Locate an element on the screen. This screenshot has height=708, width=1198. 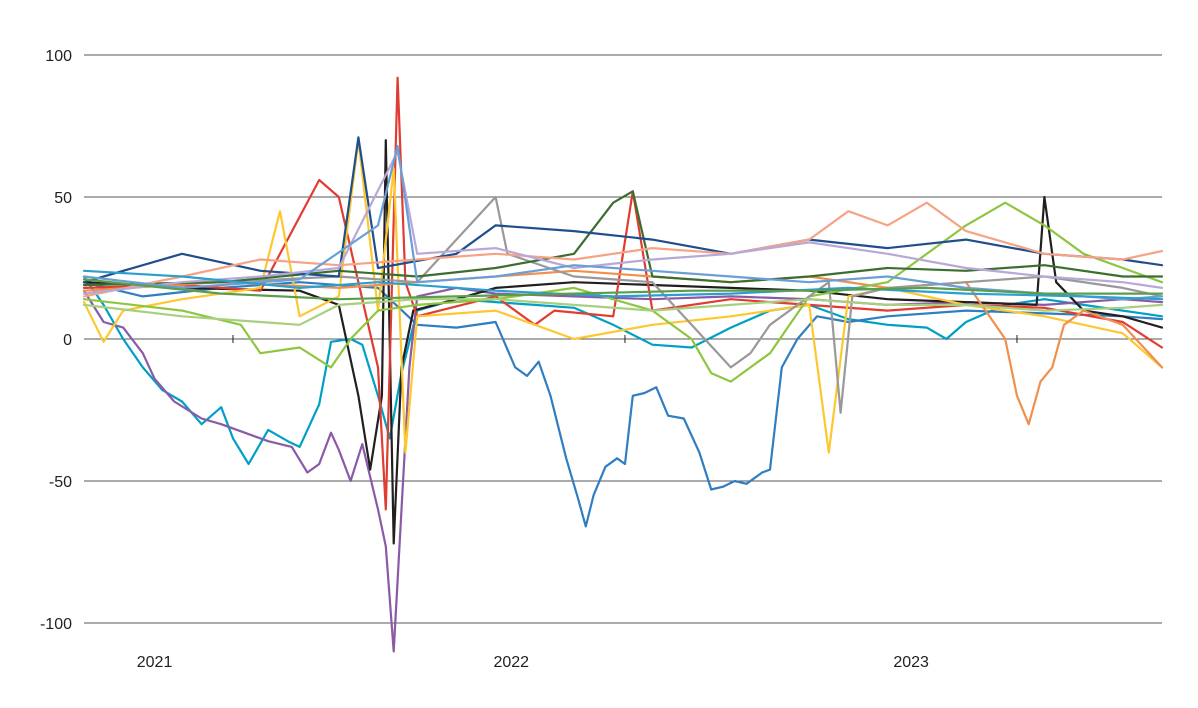
x-axis-tick-marks is located at coordinates (625, 339).